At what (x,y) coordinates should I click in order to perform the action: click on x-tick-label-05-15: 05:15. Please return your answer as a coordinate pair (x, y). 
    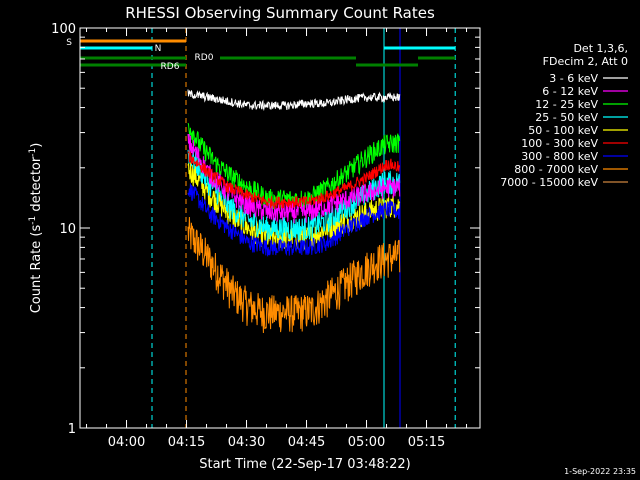
    Looking at the image, I should click on (426, 442).